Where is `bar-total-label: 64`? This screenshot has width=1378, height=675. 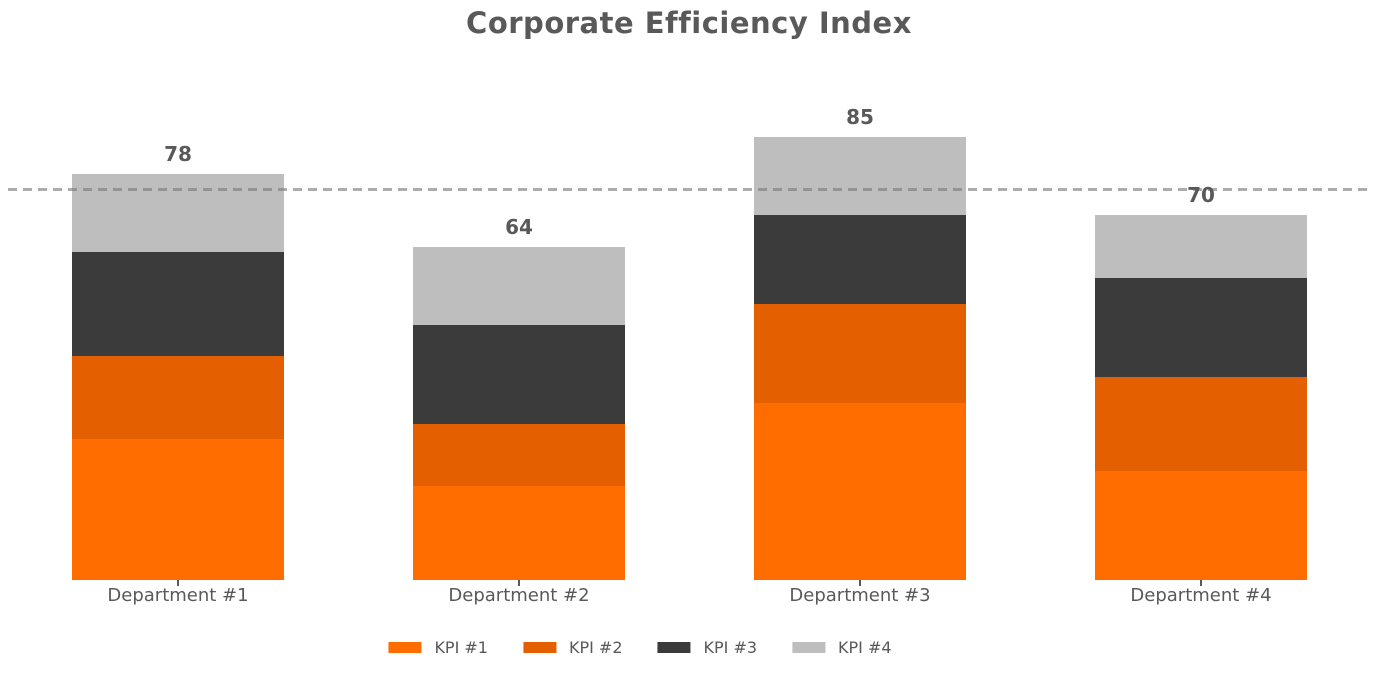
bar-total-label: 64 is located at coordinates (519, 226).